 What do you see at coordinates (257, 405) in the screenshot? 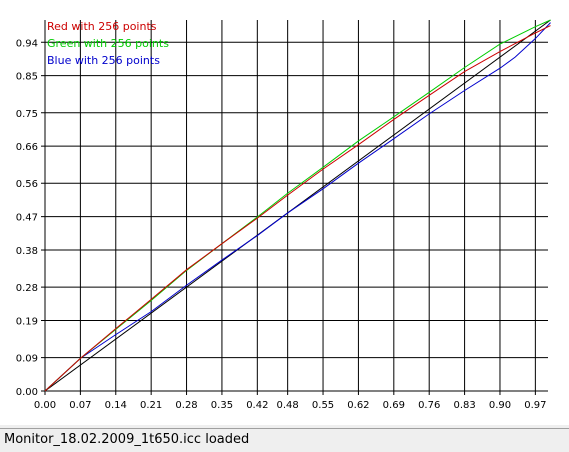
I see `x-tick-label: 0.42` at bounding box center [257, 405].